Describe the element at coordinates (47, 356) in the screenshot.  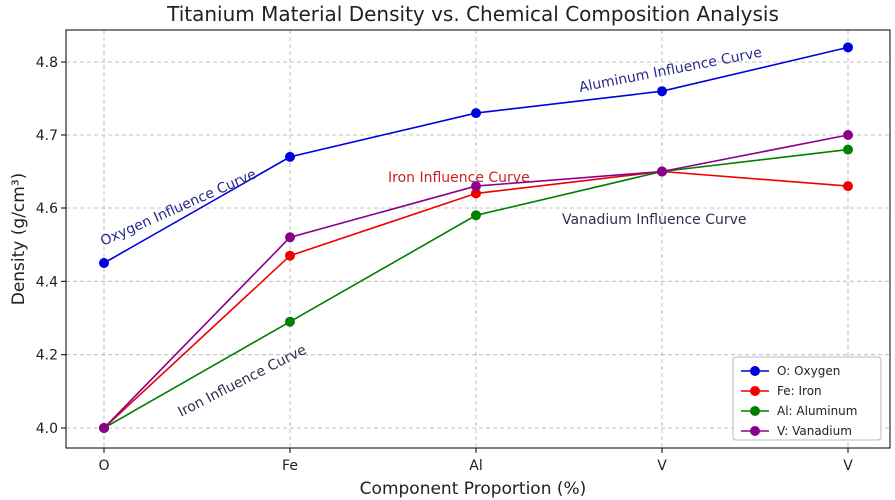
I see `y-tick-label: 4.2` at that location.